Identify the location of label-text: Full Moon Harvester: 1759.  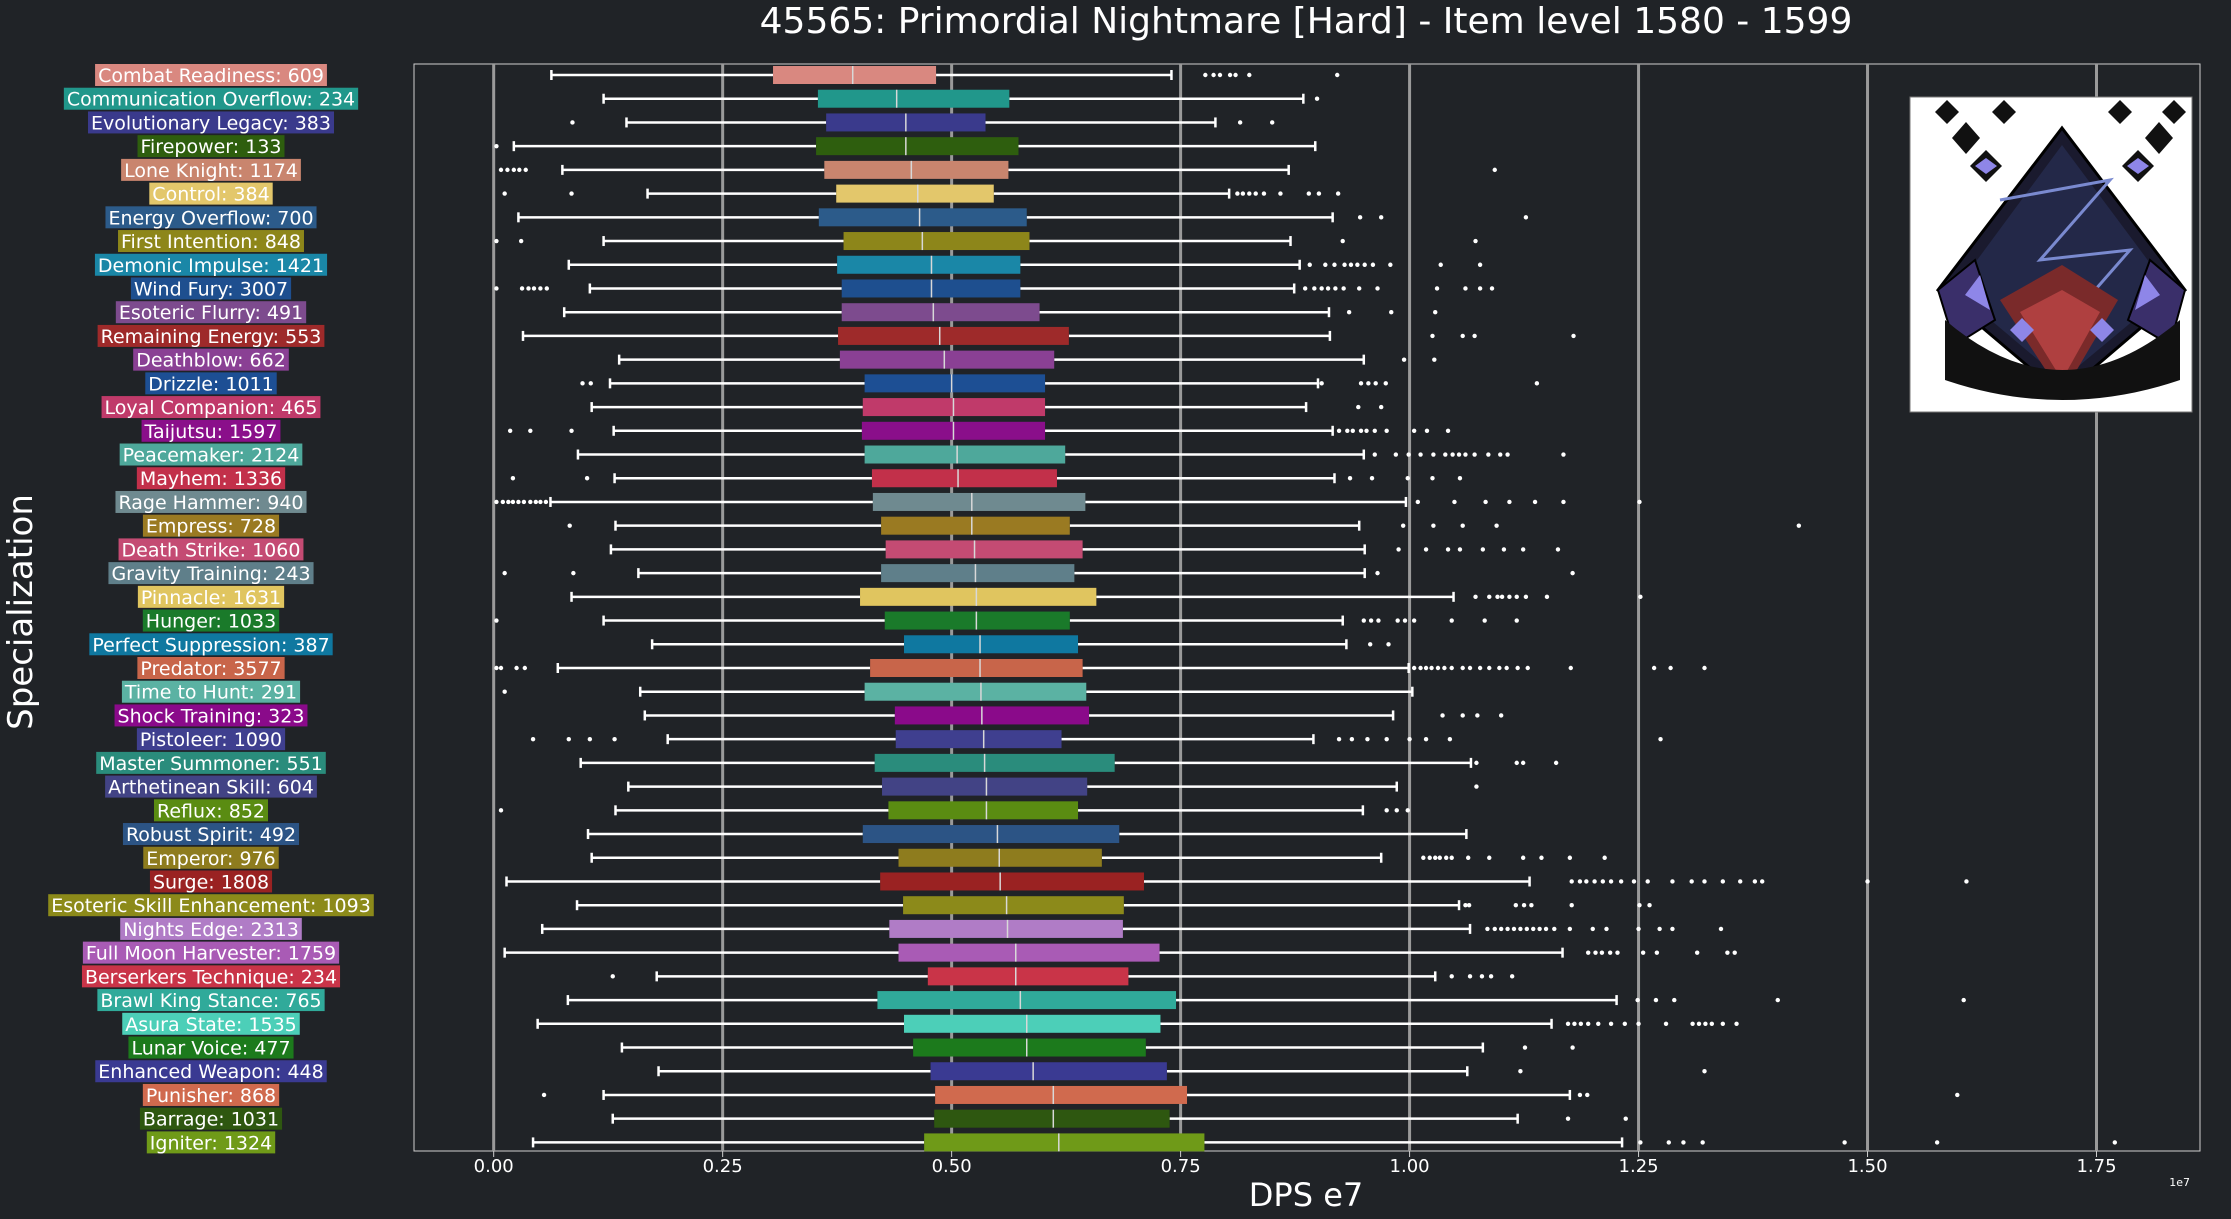
(211, 954).